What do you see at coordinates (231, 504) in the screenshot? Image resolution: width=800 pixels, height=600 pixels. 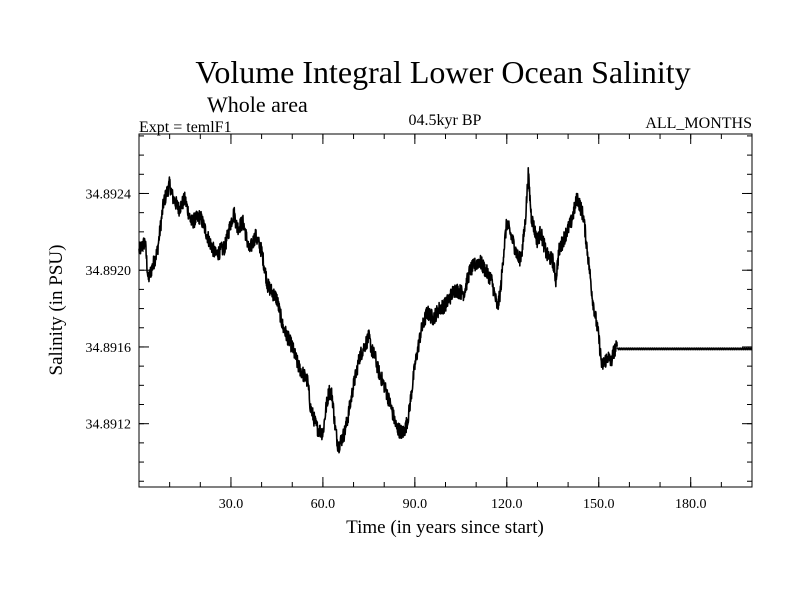 I see `x-tick-label: 30.0` at bounding box center [231, 504].